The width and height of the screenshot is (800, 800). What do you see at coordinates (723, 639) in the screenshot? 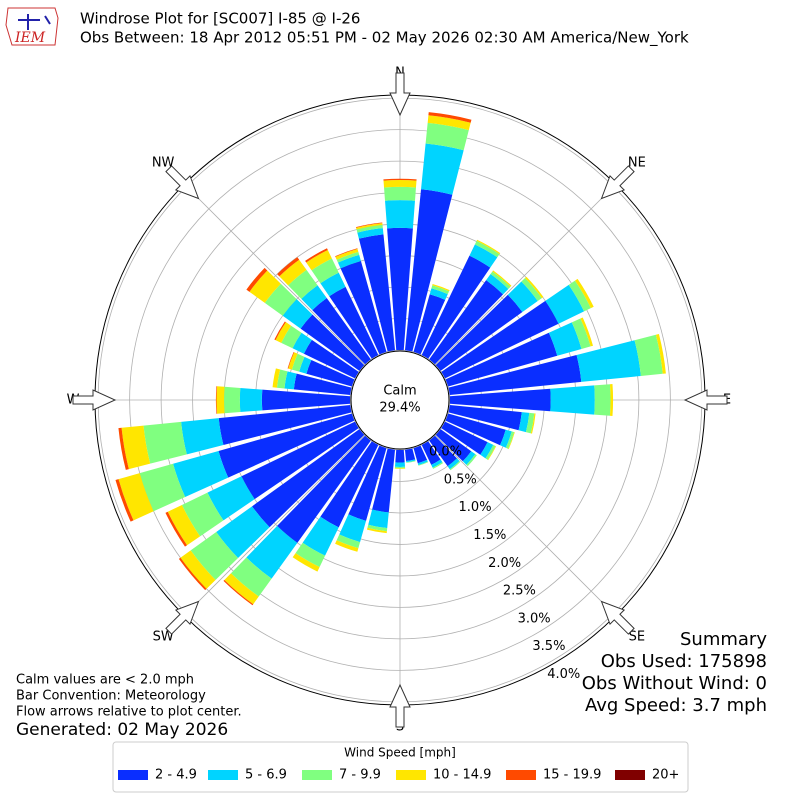
I see `summary-line: Summary` at bounding box center [723, 639].